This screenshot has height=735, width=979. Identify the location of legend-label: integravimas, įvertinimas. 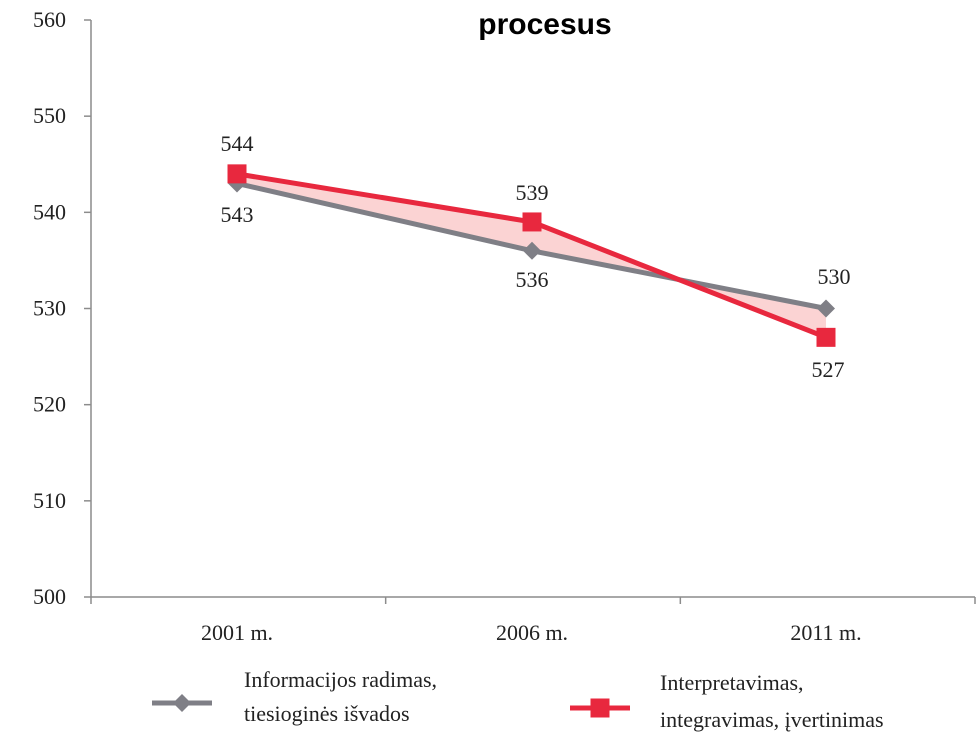
(772, 719).